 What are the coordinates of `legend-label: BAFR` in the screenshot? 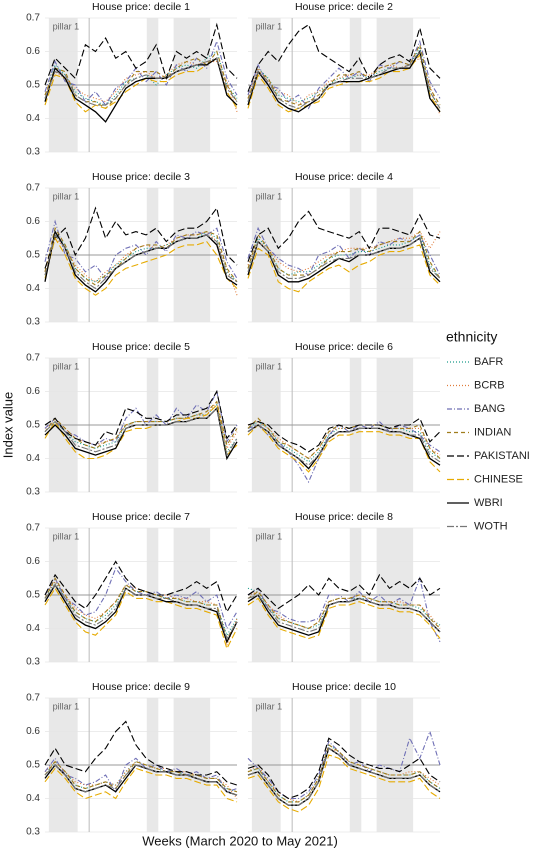 It's located at (488, 362).